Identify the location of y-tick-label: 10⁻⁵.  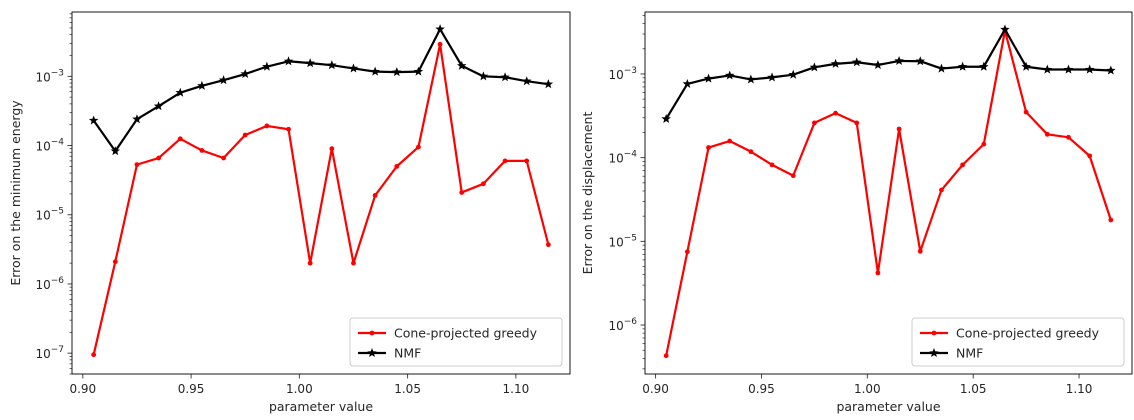
(49, 215).